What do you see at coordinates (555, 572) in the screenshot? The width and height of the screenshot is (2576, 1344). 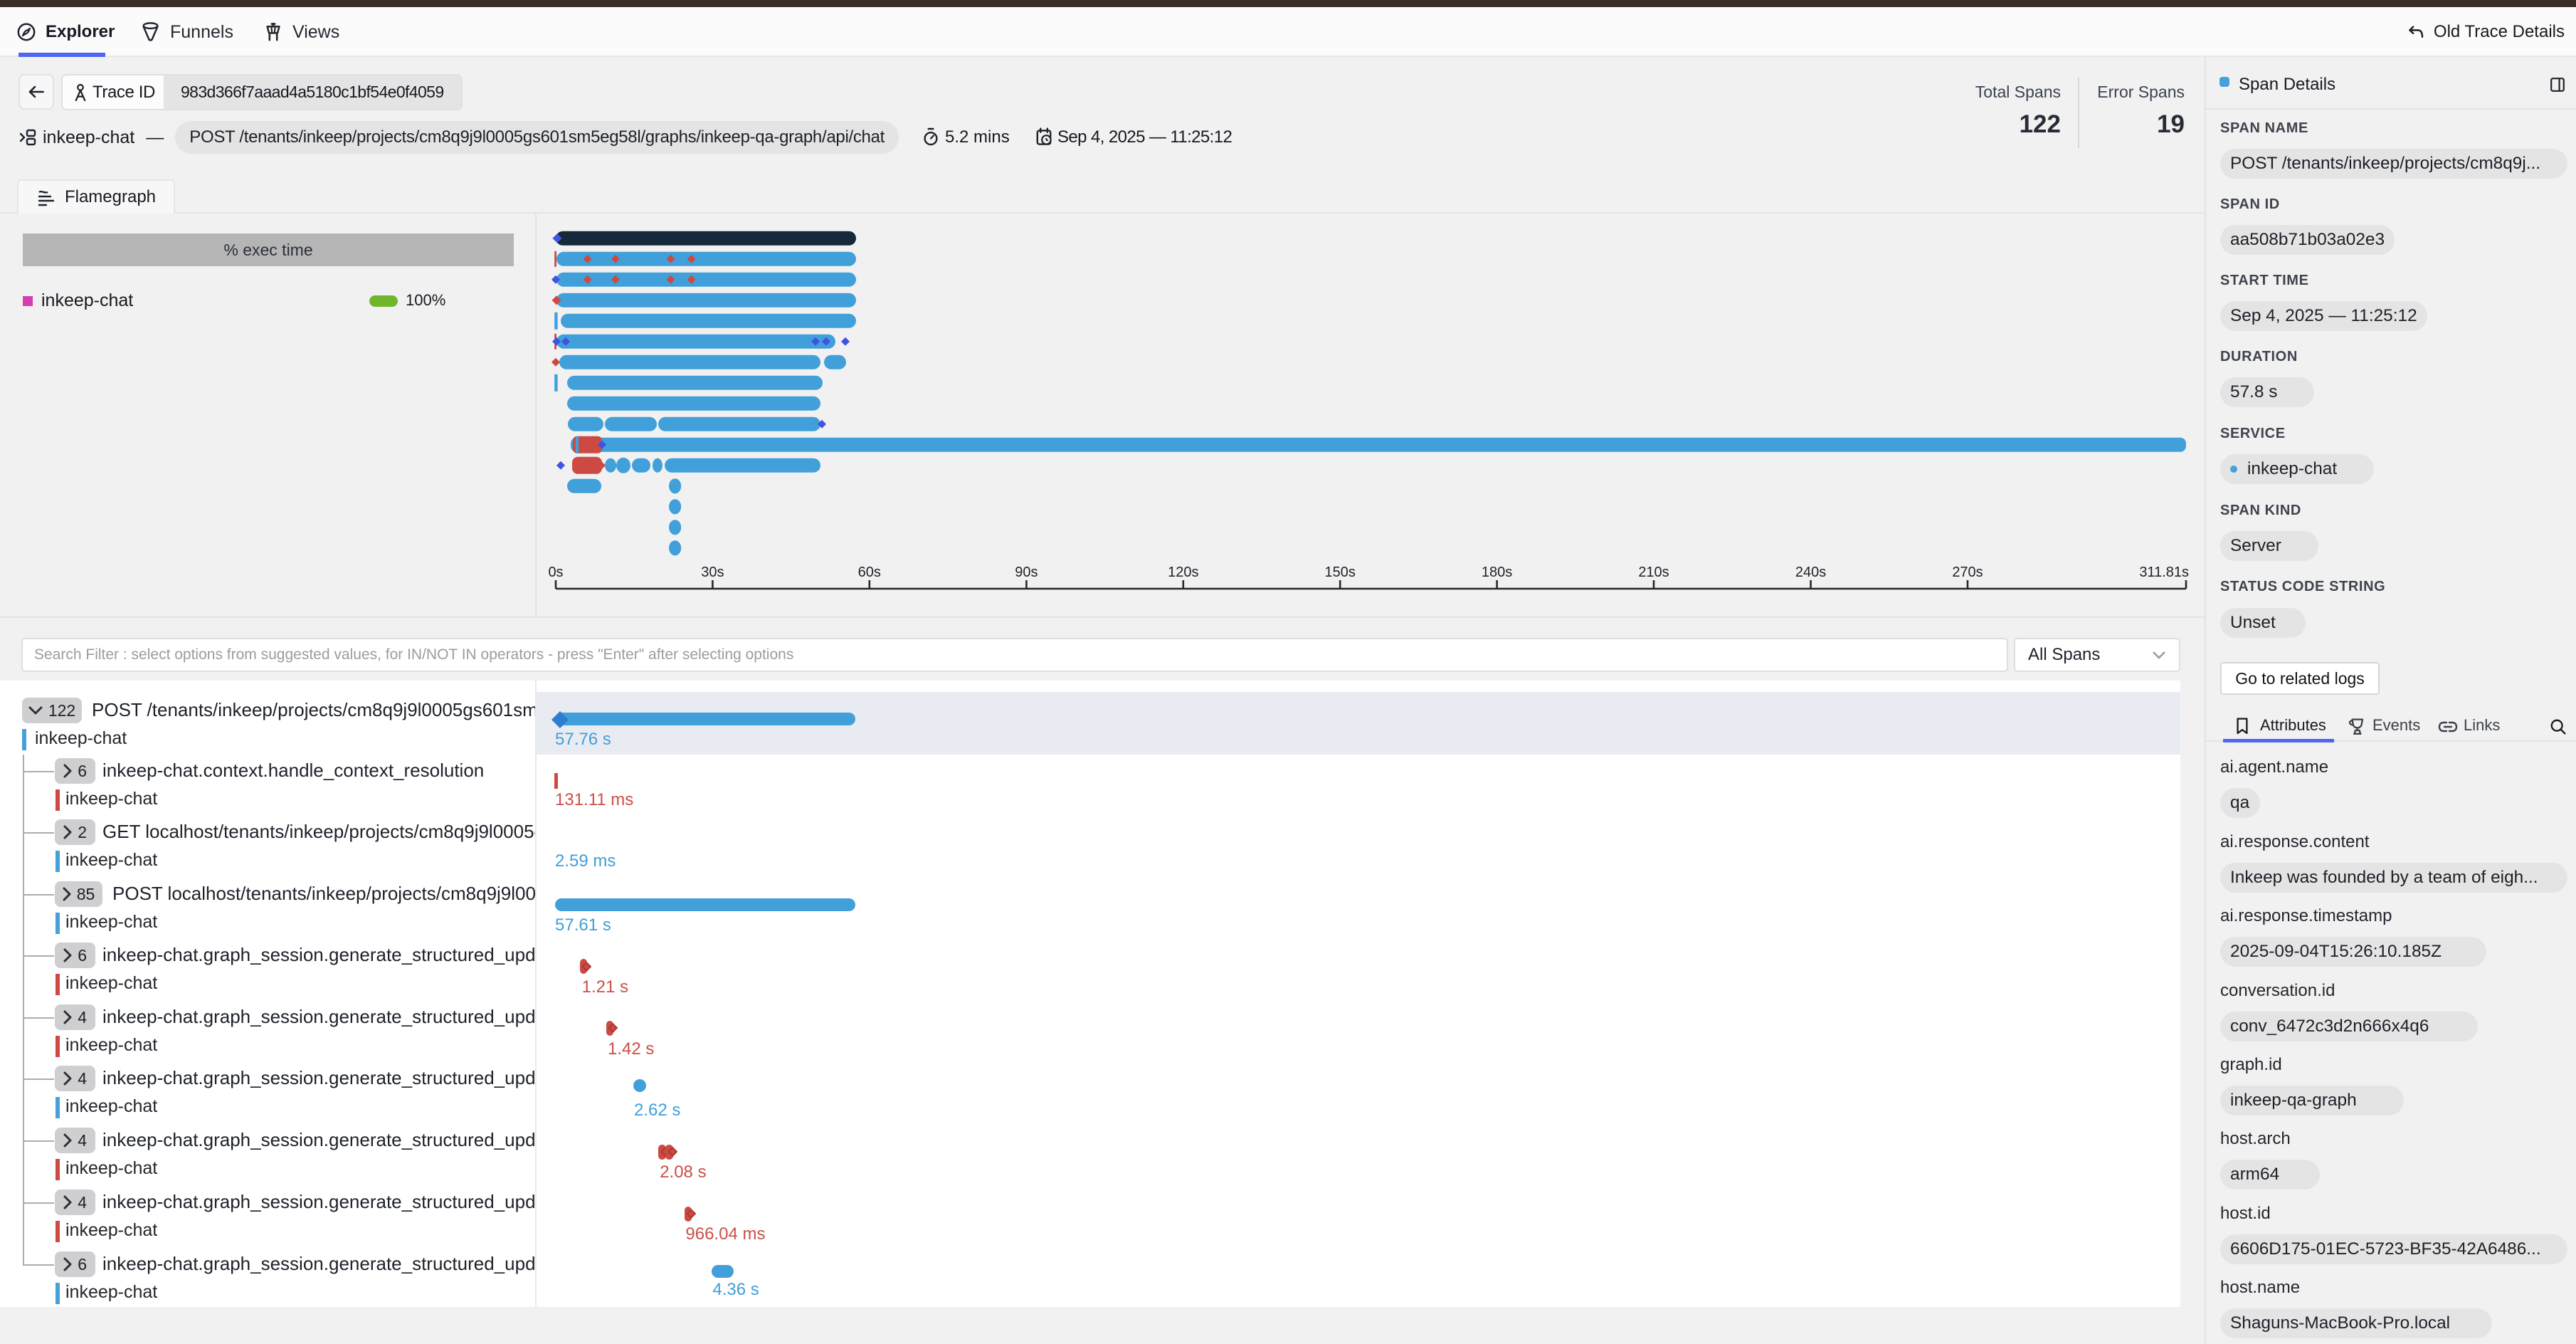 I see `svg-text: 0s` at bounding box center [555, 572].